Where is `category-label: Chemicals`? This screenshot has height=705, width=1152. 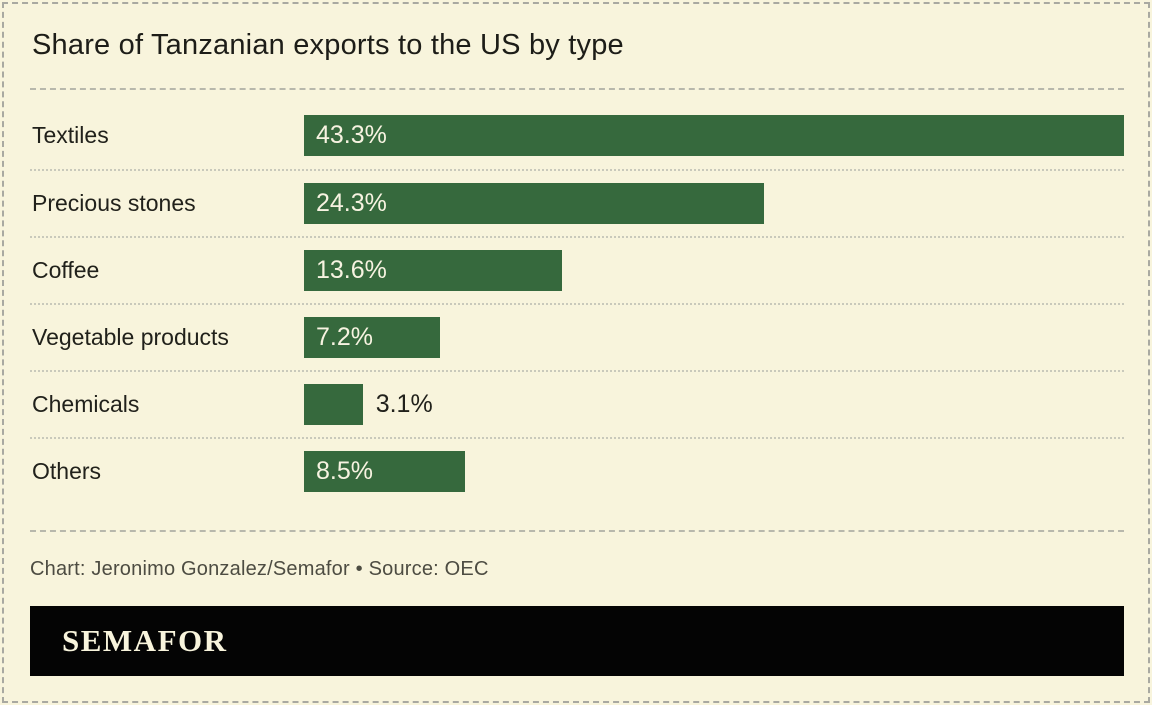
category-label: Chemicals is located at coordinates (86, 404).